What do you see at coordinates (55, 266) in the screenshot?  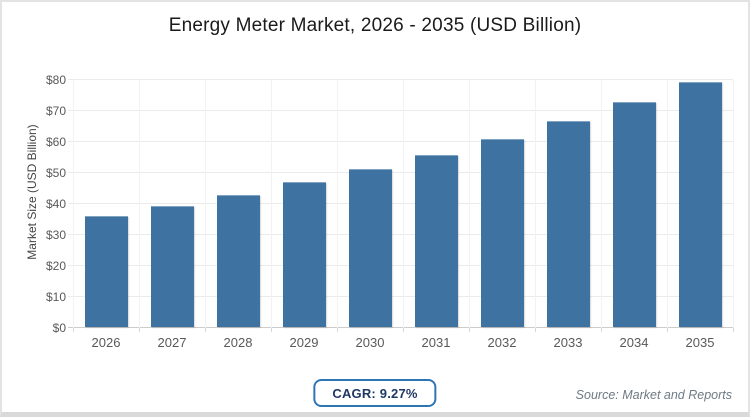 I see `y-tick-label-20: $20` at bounding box center [55, 266].